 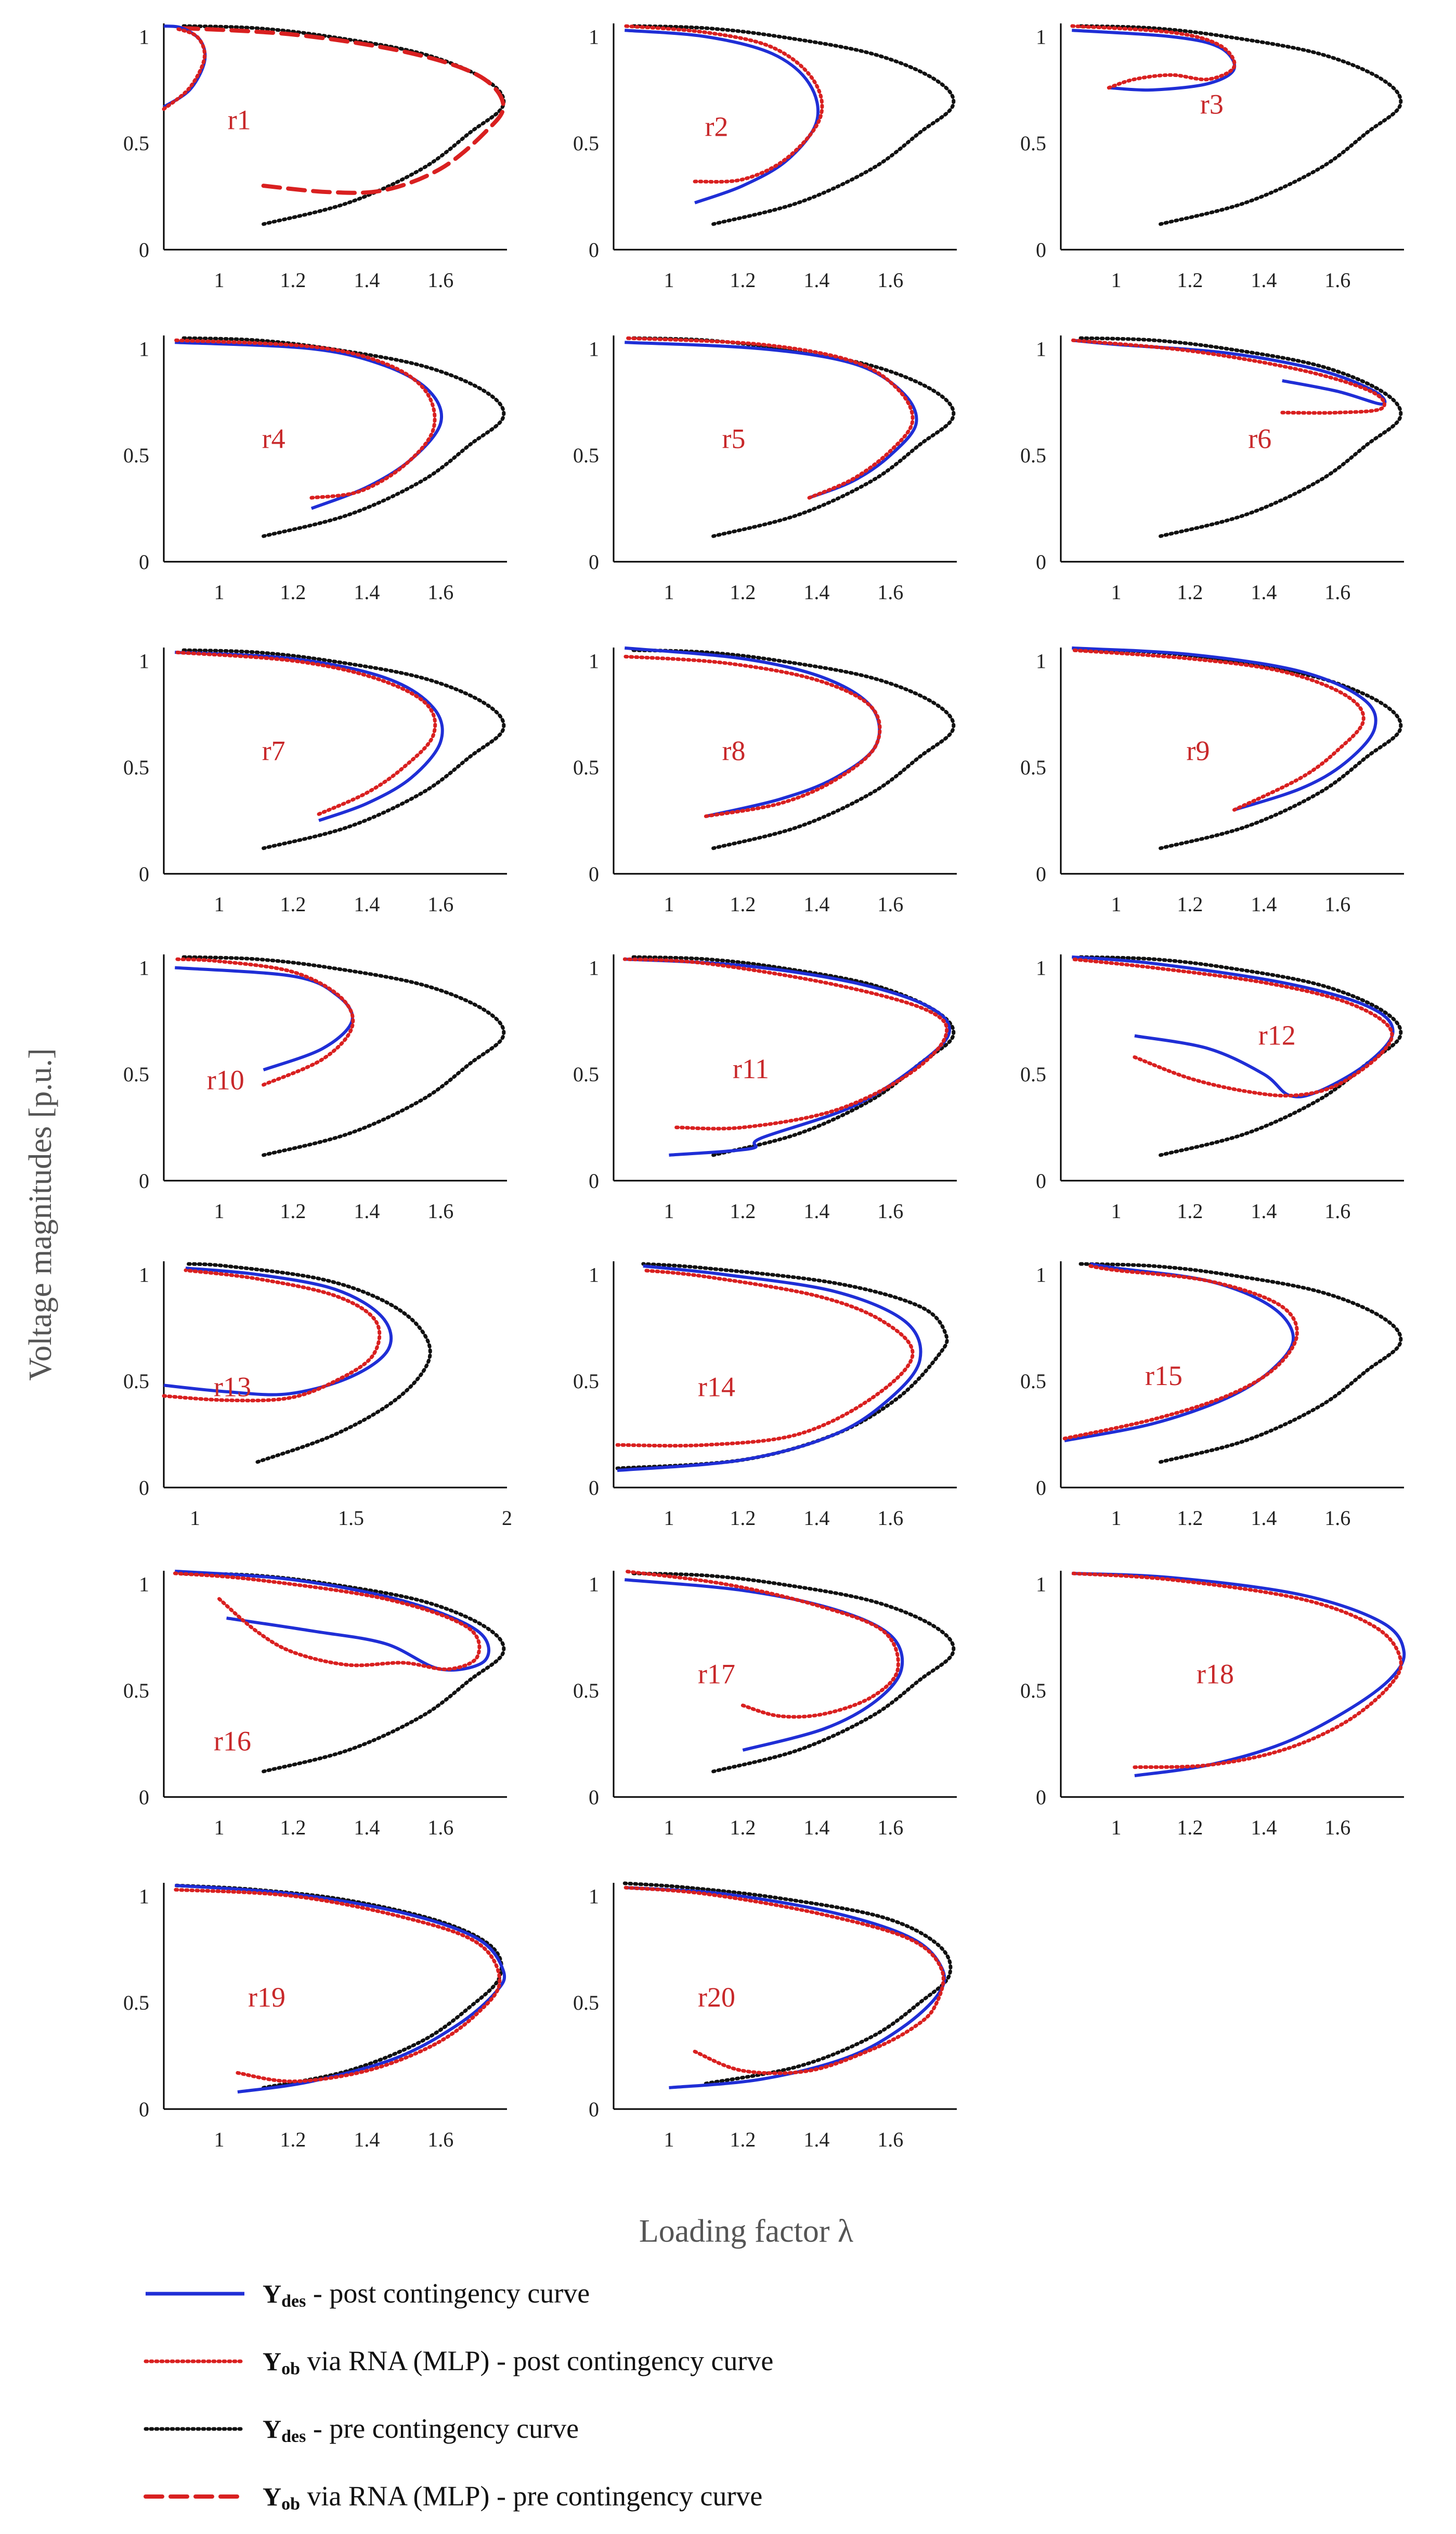 What do you see at coordinates (717, 1387) in the screenshot?
I see `panel-label: r14` at bounding box center [717, 1387].